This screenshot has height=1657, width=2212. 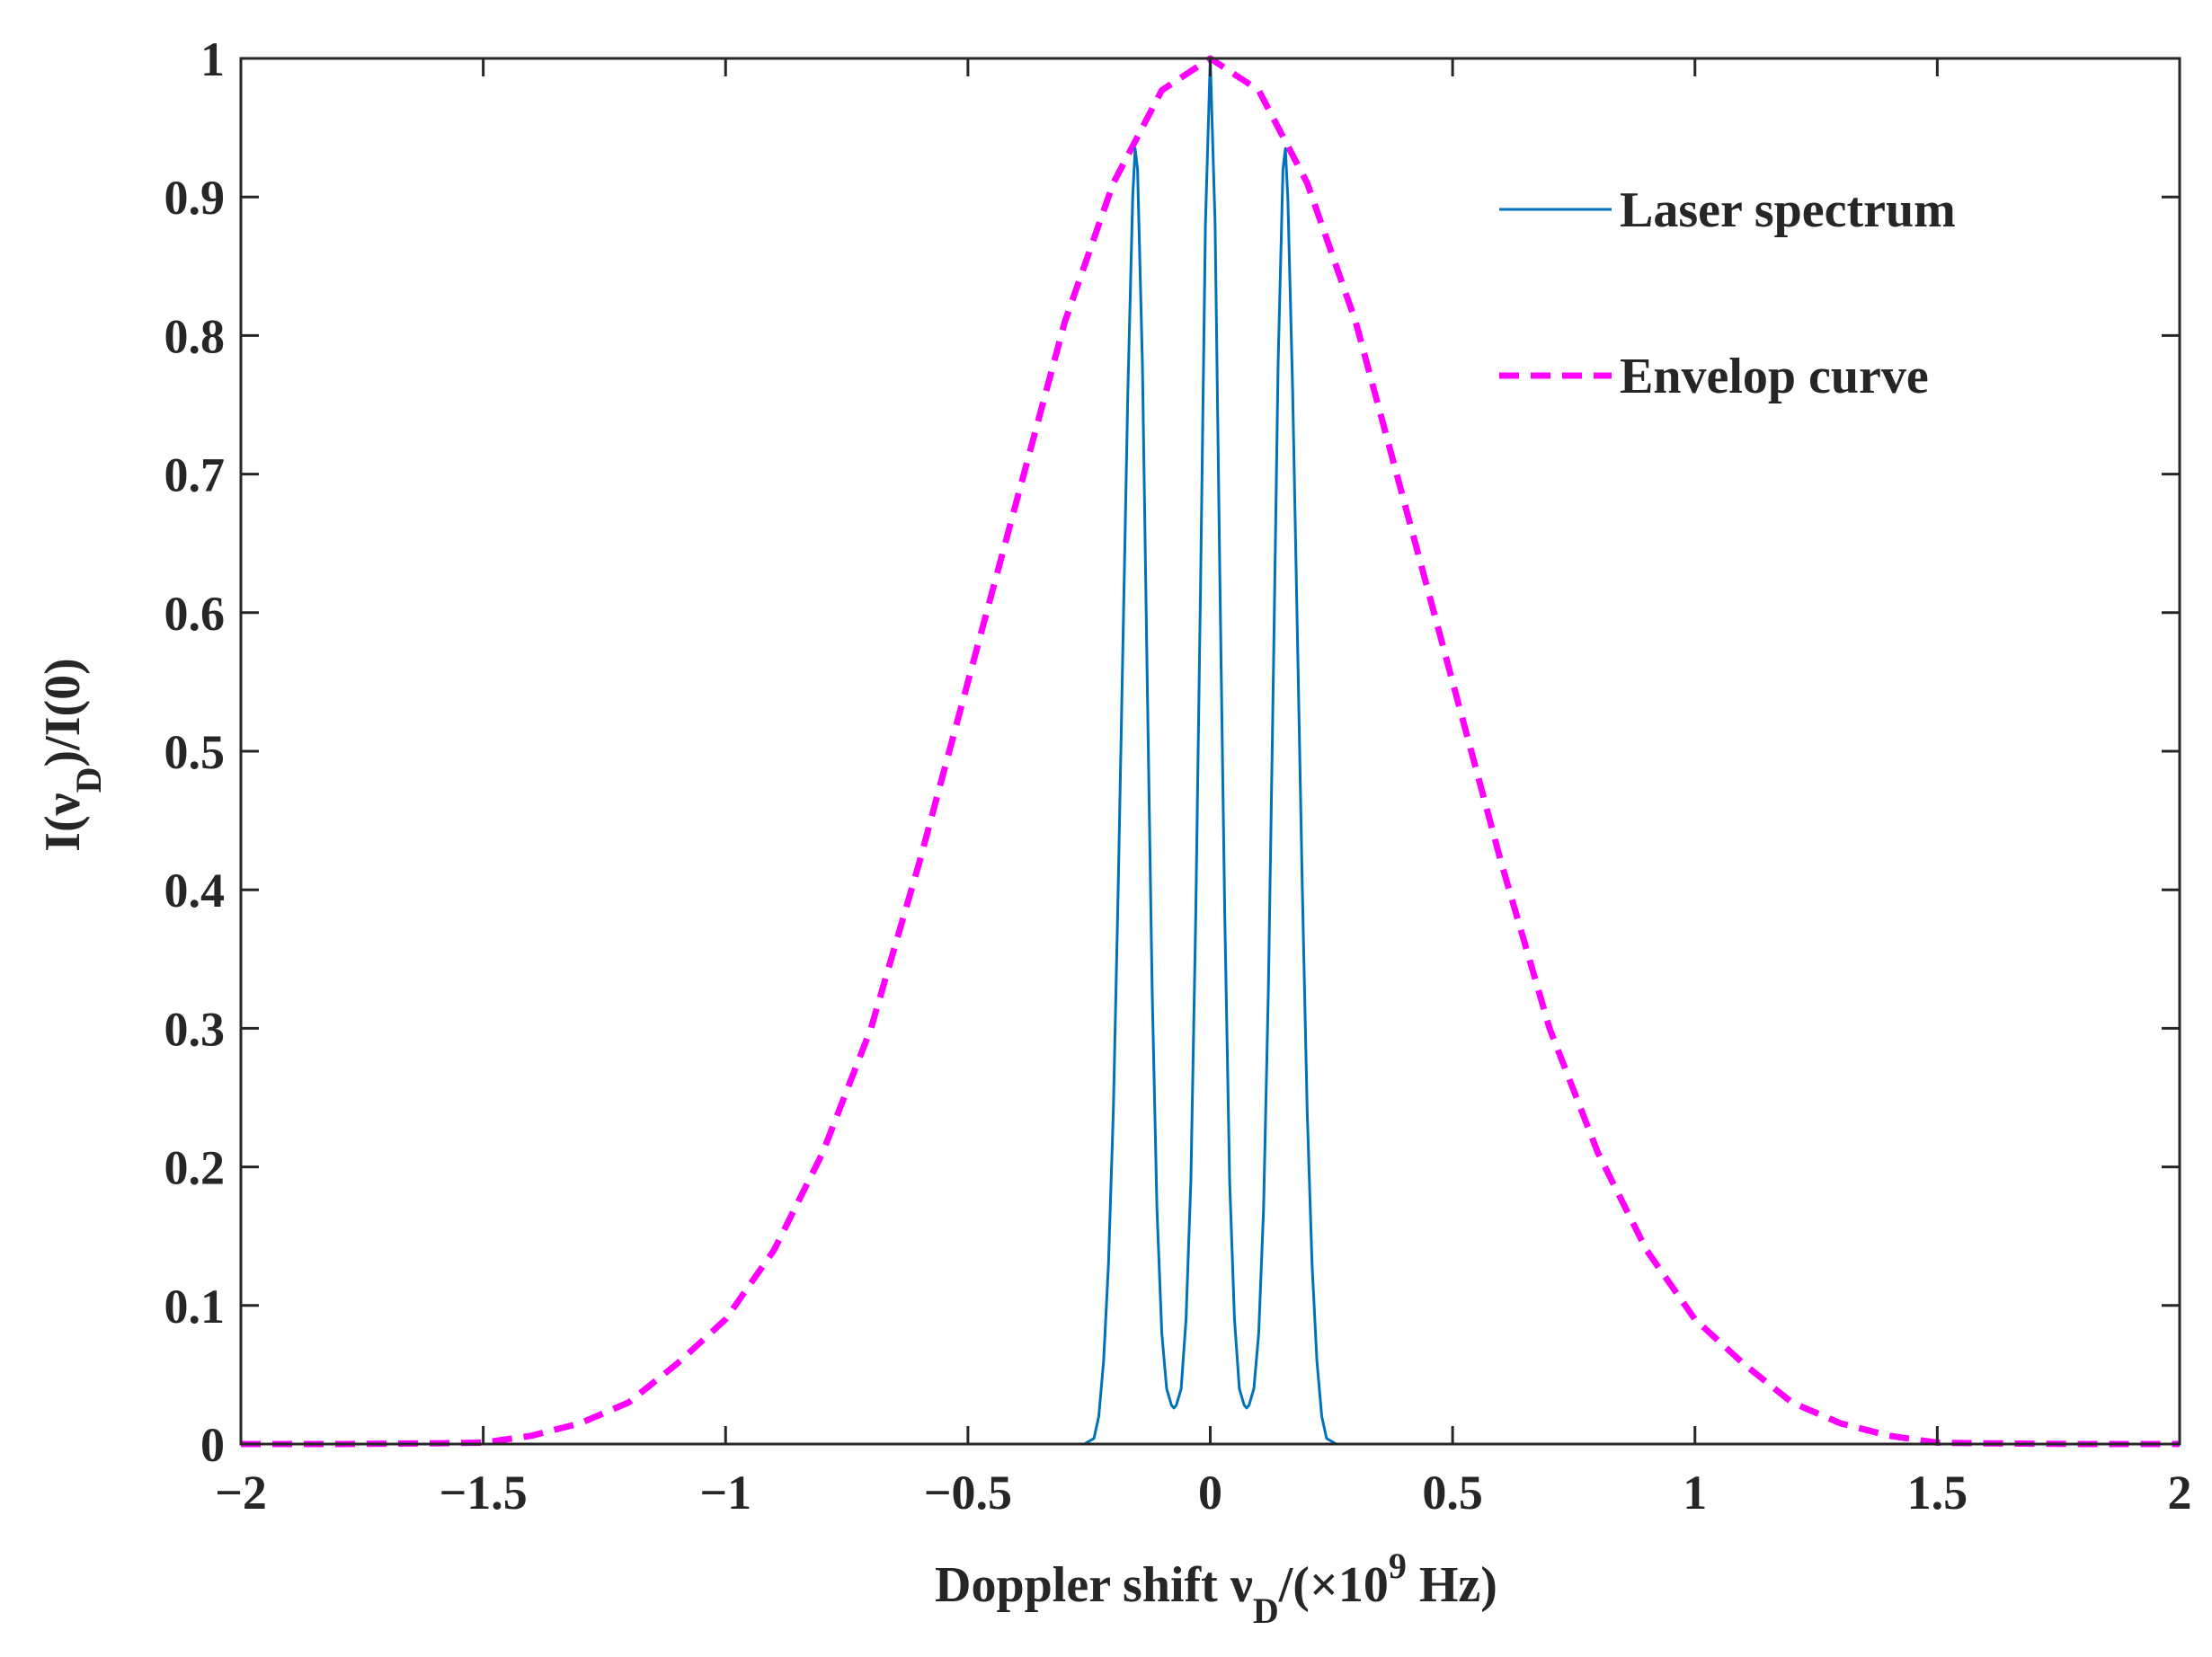 What do you see at coordinates (483, 1493) in the screenshot?
I see `x-tick-label: −1.5` at bounding box center [483, 1493].